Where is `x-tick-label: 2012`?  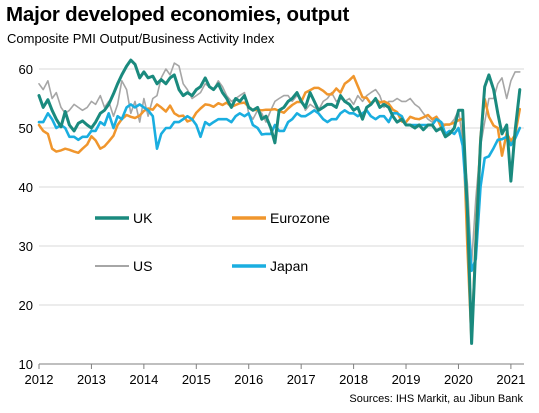
x-tick-label: 2012 is located at coordinates (39, 379).